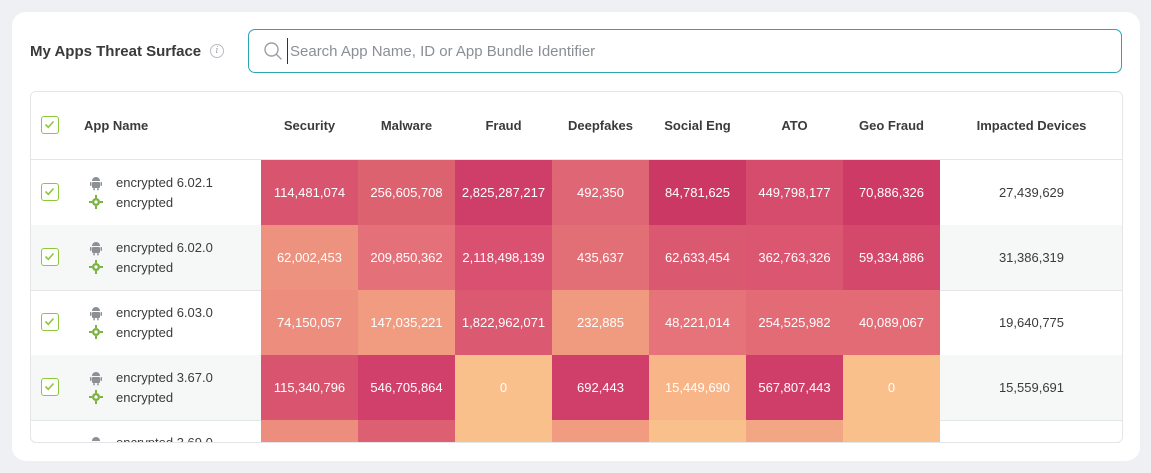 The width and height of the screenshot is (1151, 473). What do you see at coordinates (164, 247) in the screenshot?
I see `app-name: encrypted 6.02.0` at bounding box center [164, 247].